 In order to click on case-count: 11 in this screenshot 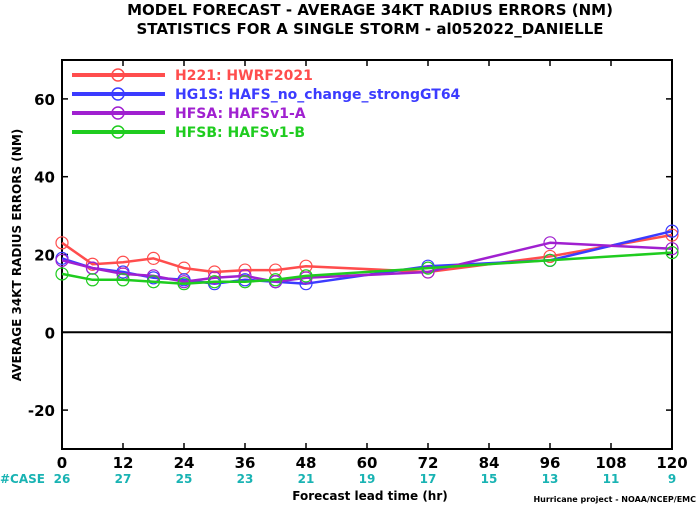, I will do `click(611, 479)`.